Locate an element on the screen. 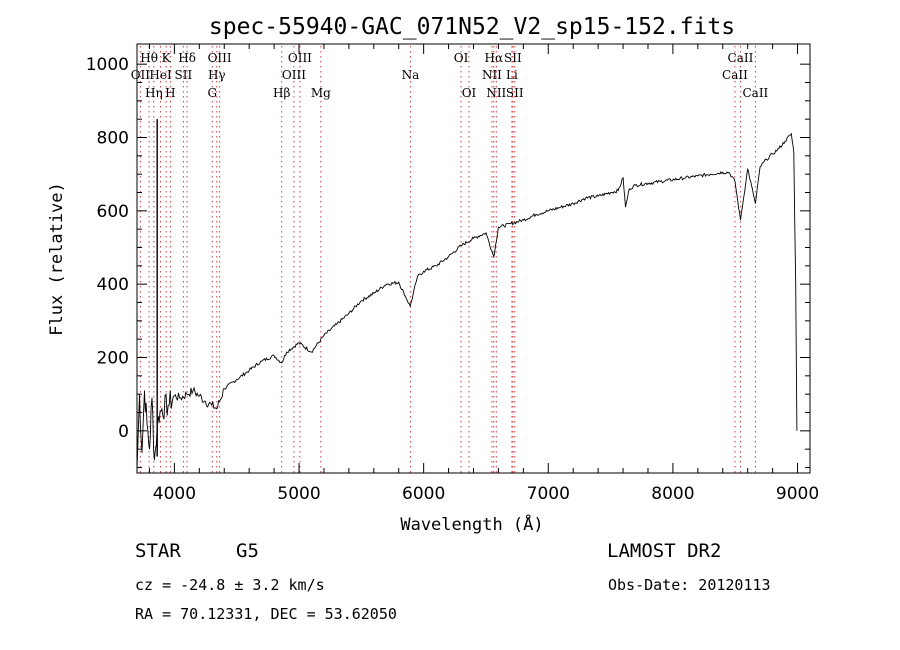 Image resolution: width=900 pixels, height=650 pixels. line-label-19: Hα is located at coordinates (494, 58).